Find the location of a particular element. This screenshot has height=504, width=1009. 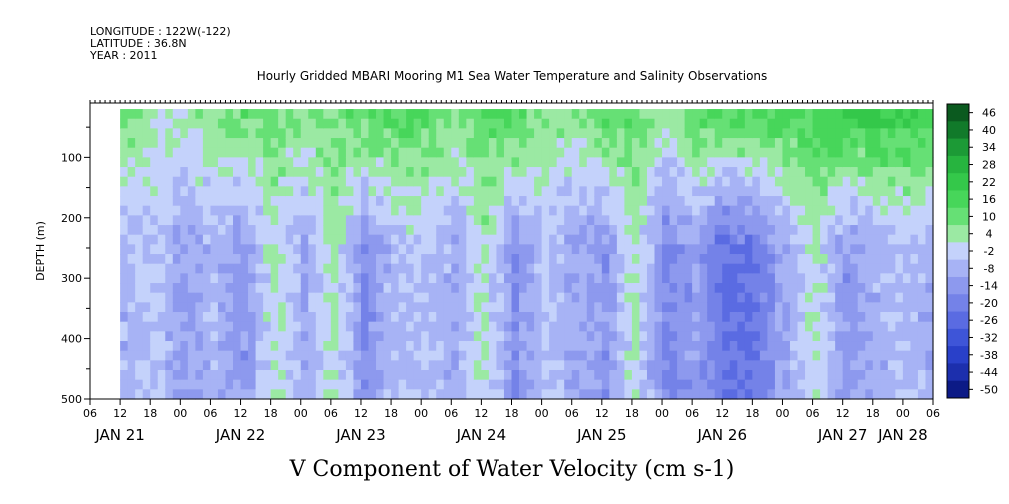

colorbar-swatch is located at coordinates (958, 355).